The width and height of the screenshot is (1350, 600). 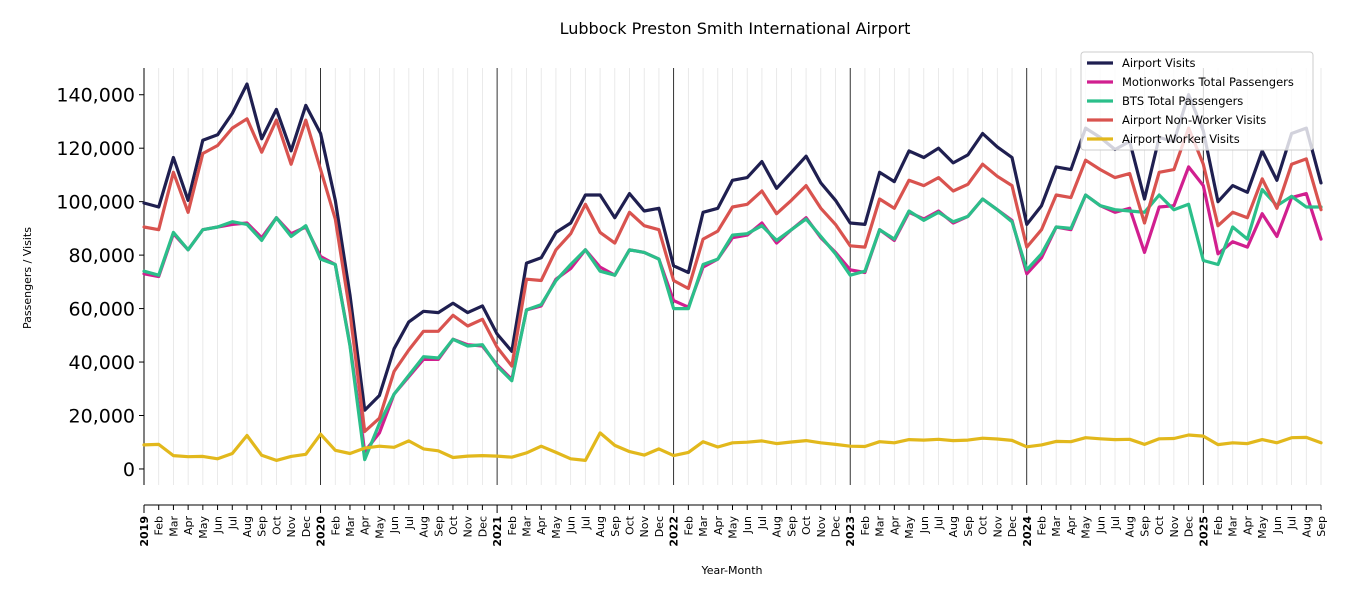 I want to click on series-line, so click(x=732, y=446).